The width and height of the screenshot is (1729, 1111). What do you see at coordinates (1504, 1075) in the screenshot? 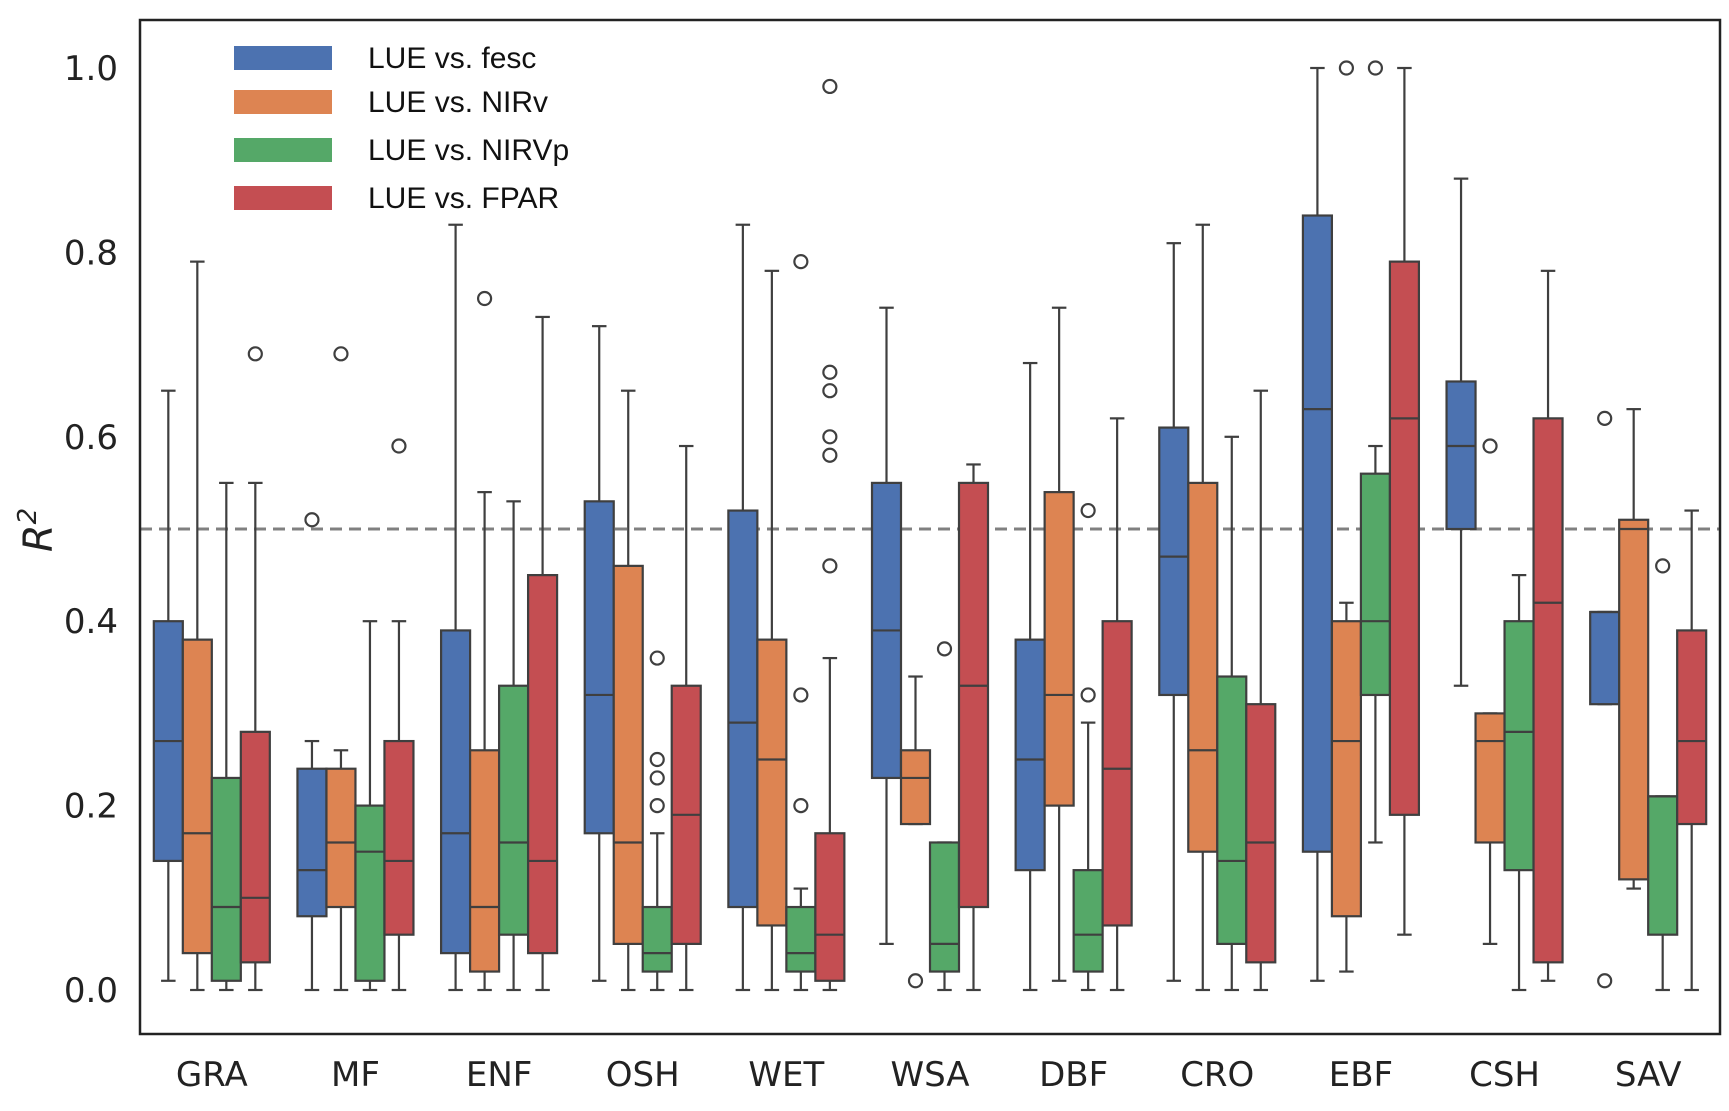
I see `x-tick-label-csh: CSH` at bounding box center [1504, 1075].